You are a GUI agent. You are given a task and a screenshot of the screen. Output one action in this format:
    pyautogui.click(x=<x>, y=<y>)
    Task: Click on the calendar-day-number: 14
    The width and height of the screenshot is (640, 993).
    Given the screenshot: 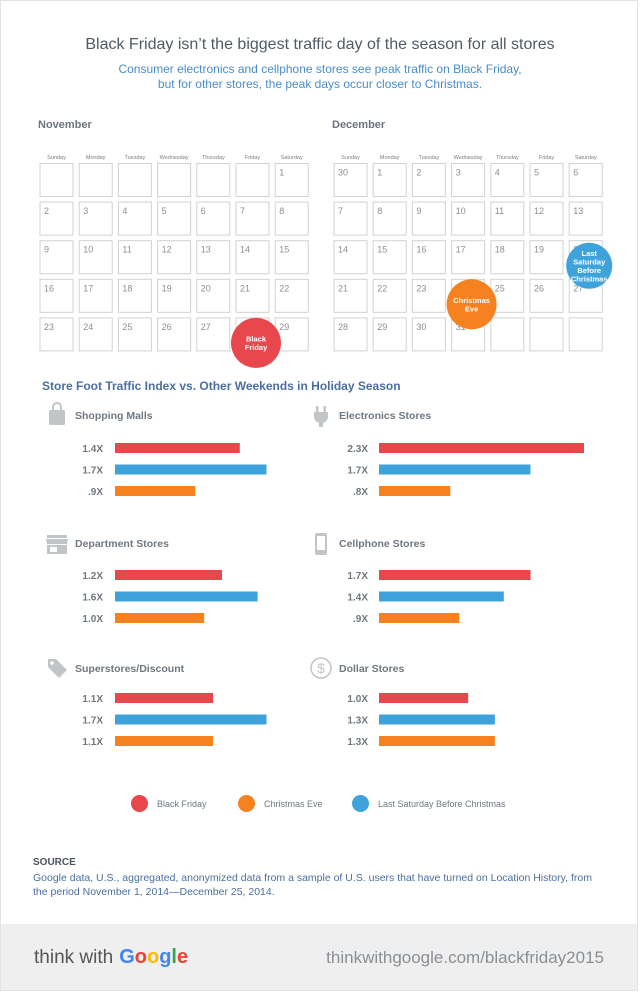 What is the action you would take?
    pyautogui.click(x=343, y=250)
    